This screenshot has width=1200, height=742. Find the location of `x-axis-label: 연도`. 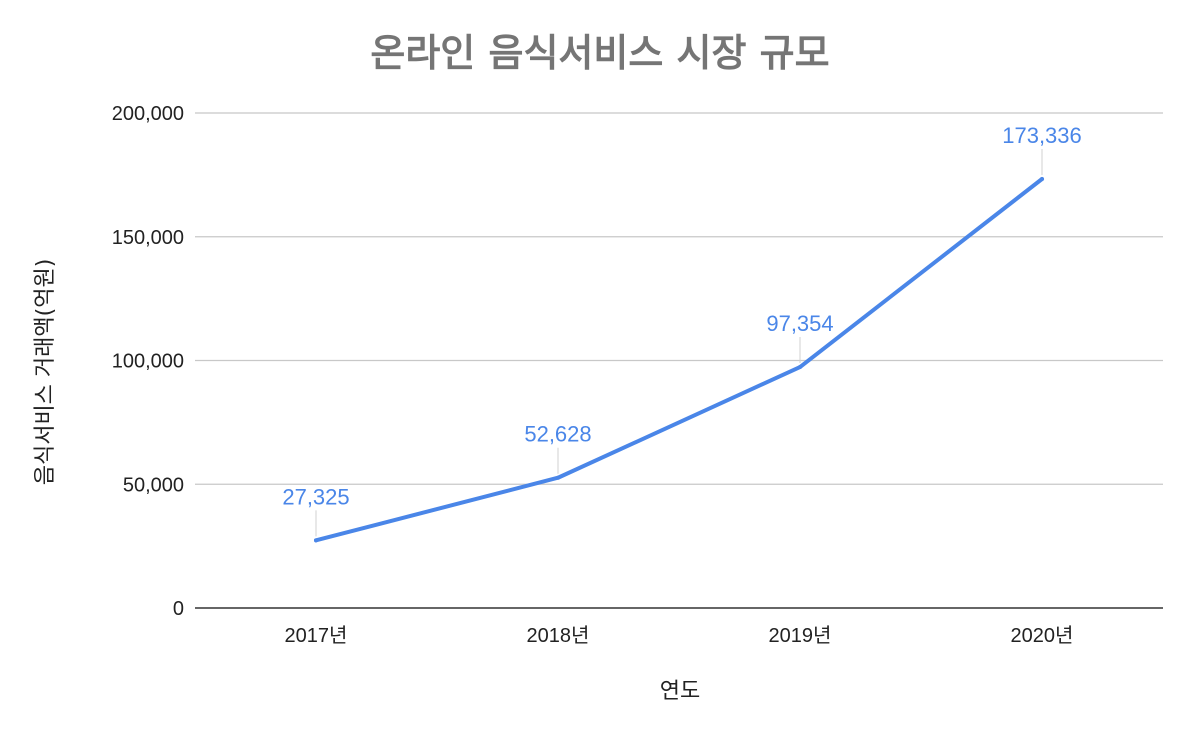

x-axis-label: 연도 is located at coordinates (680, 691).